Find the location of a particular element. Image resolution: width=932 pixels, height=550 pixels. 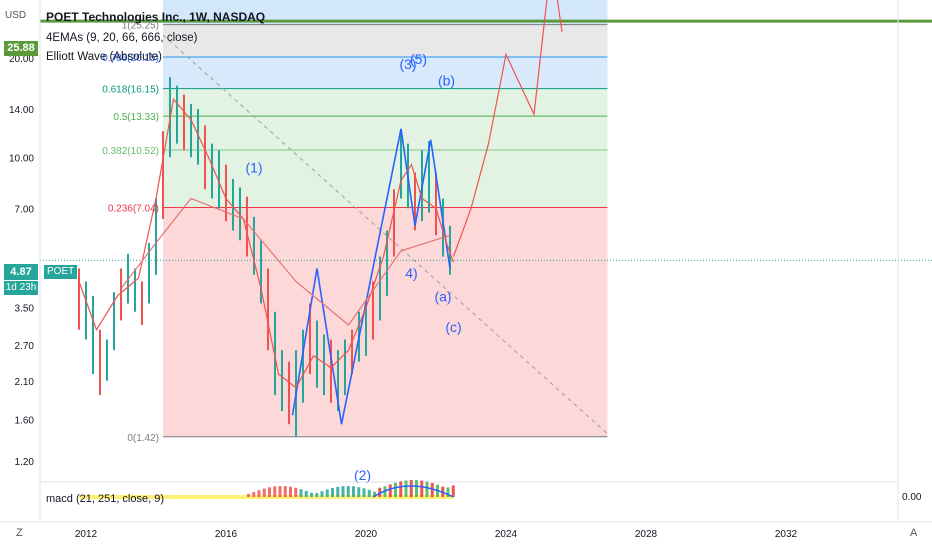

y-tick-label: 20.00 is located at coordinates (21, 59).